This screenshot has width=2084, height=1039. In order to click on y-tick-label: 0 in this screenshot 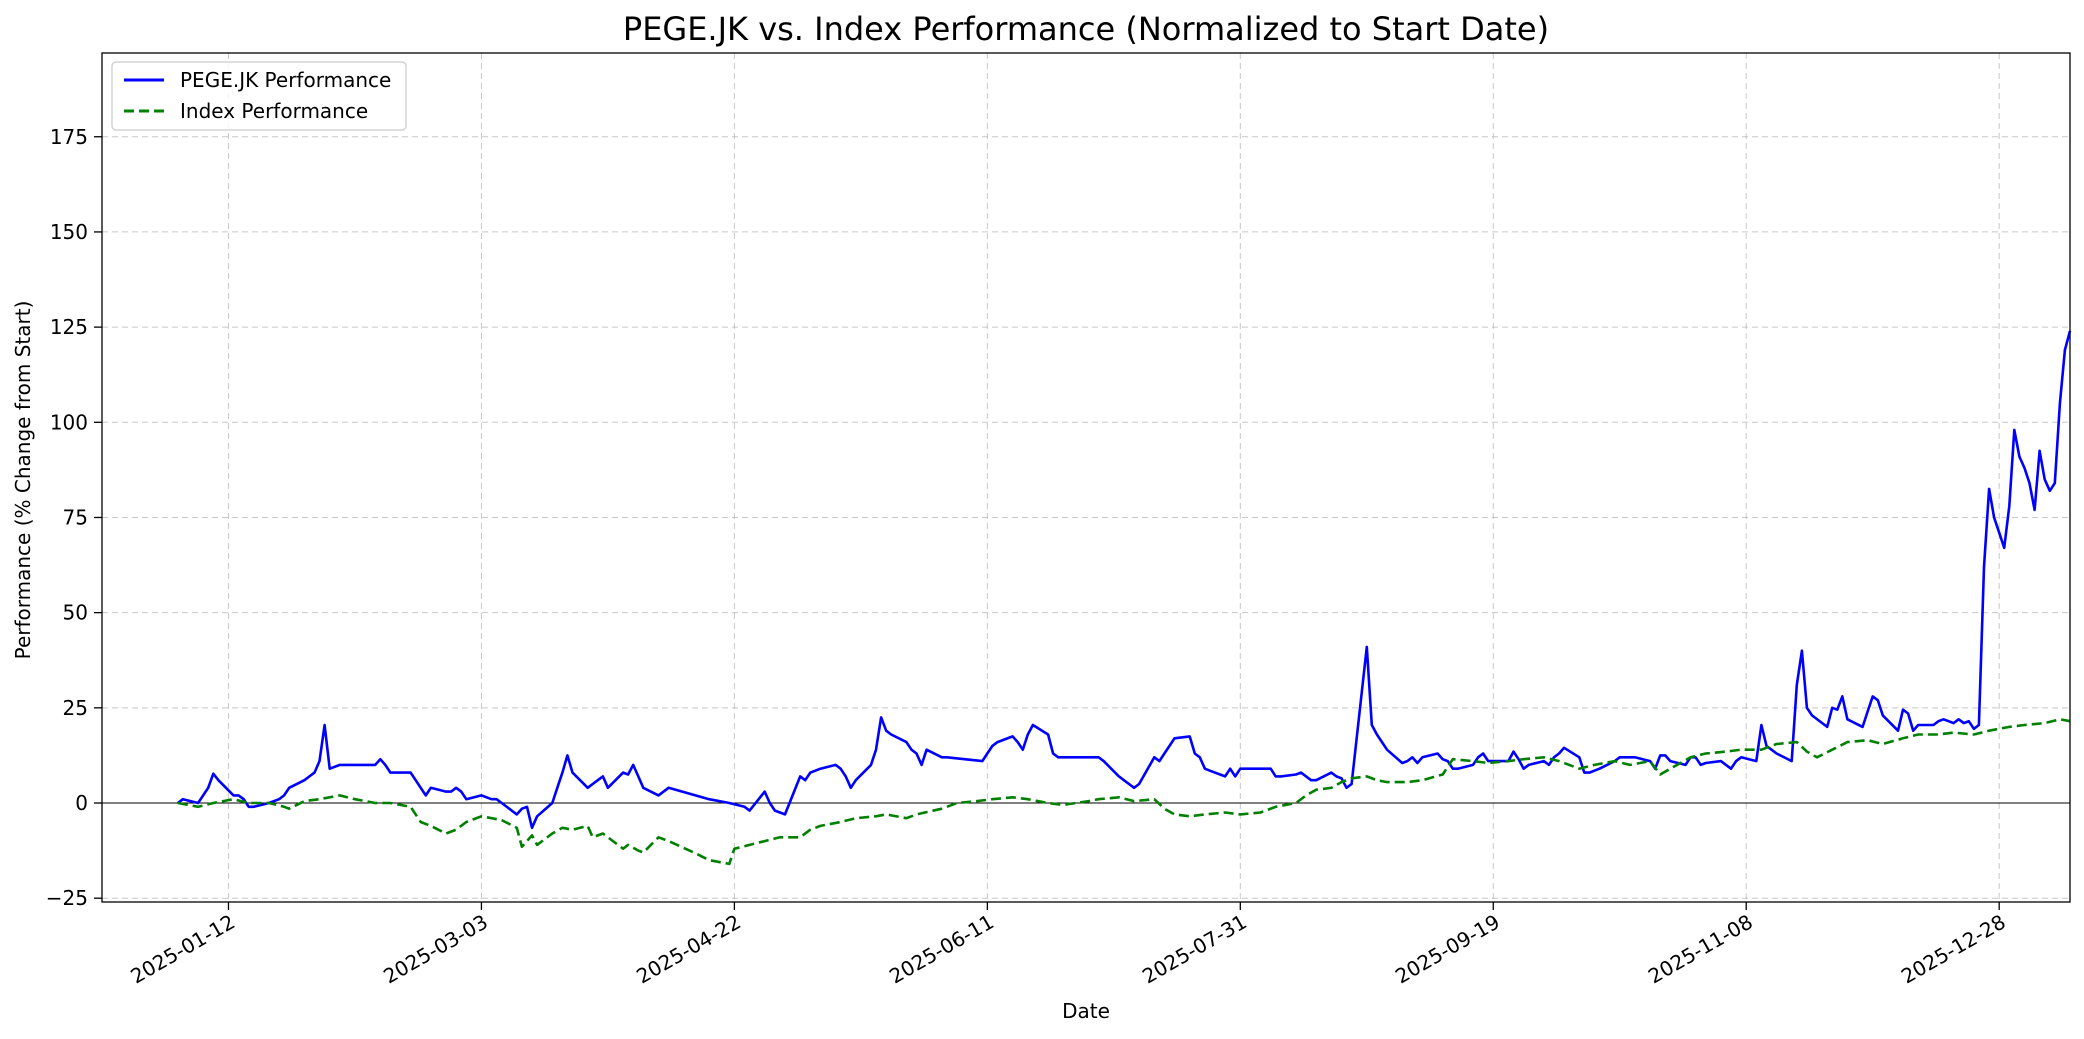, I will do `click(81, 803)`.